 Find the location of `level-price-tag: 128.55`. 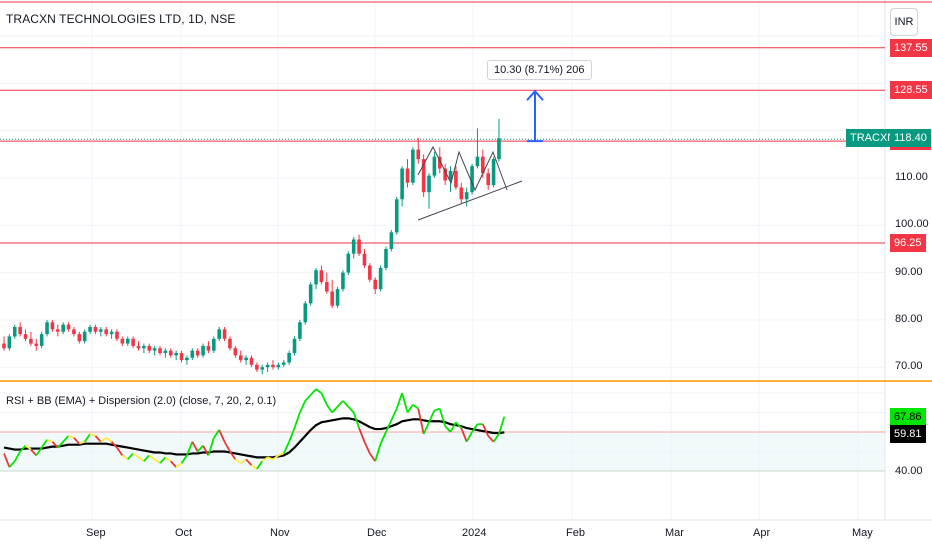

level-price-tag: 128.55 is located at coordinates (911, 90).